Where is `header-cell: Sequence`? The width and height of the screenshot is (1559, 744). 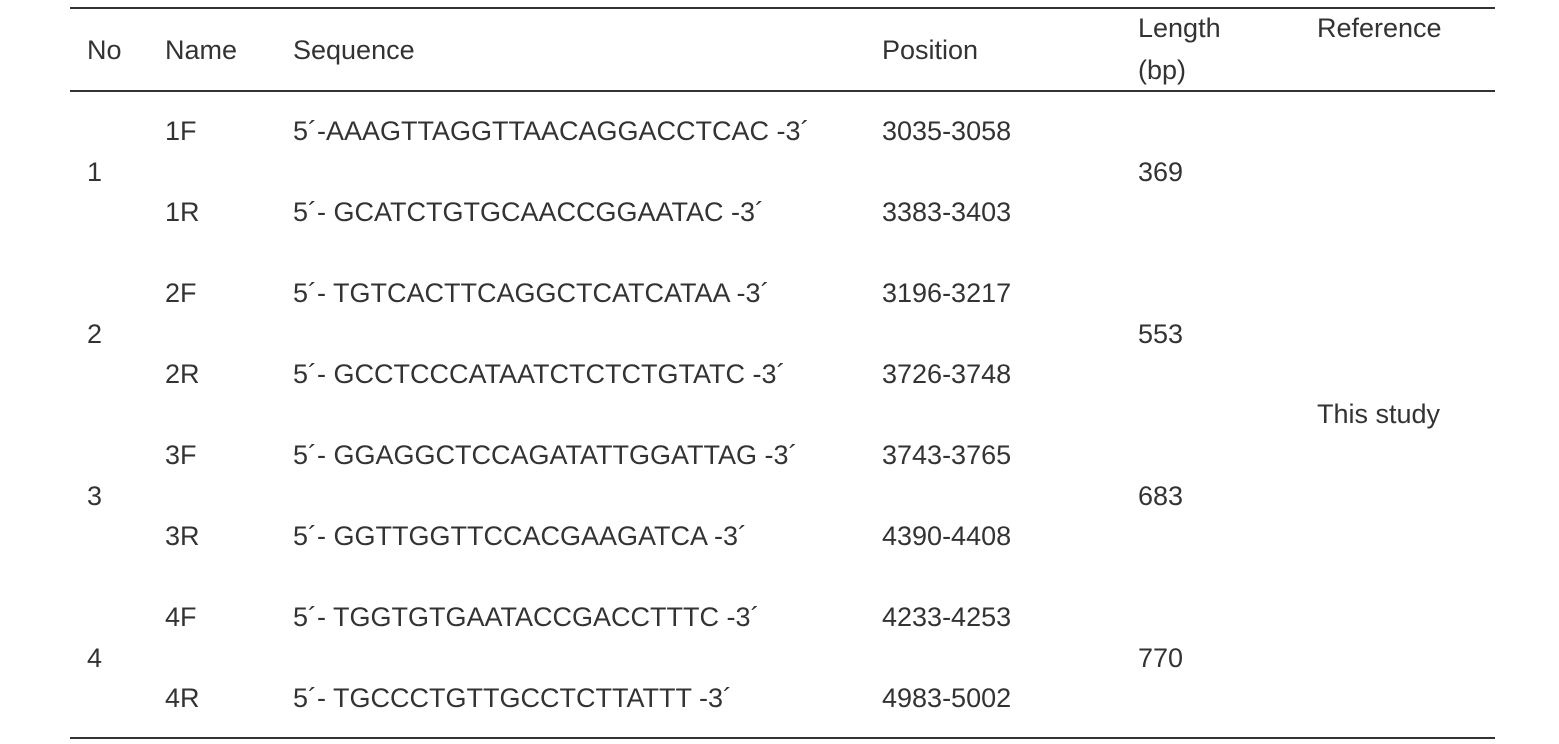 header-cell: Sequence is located at coordinates (354, 50).